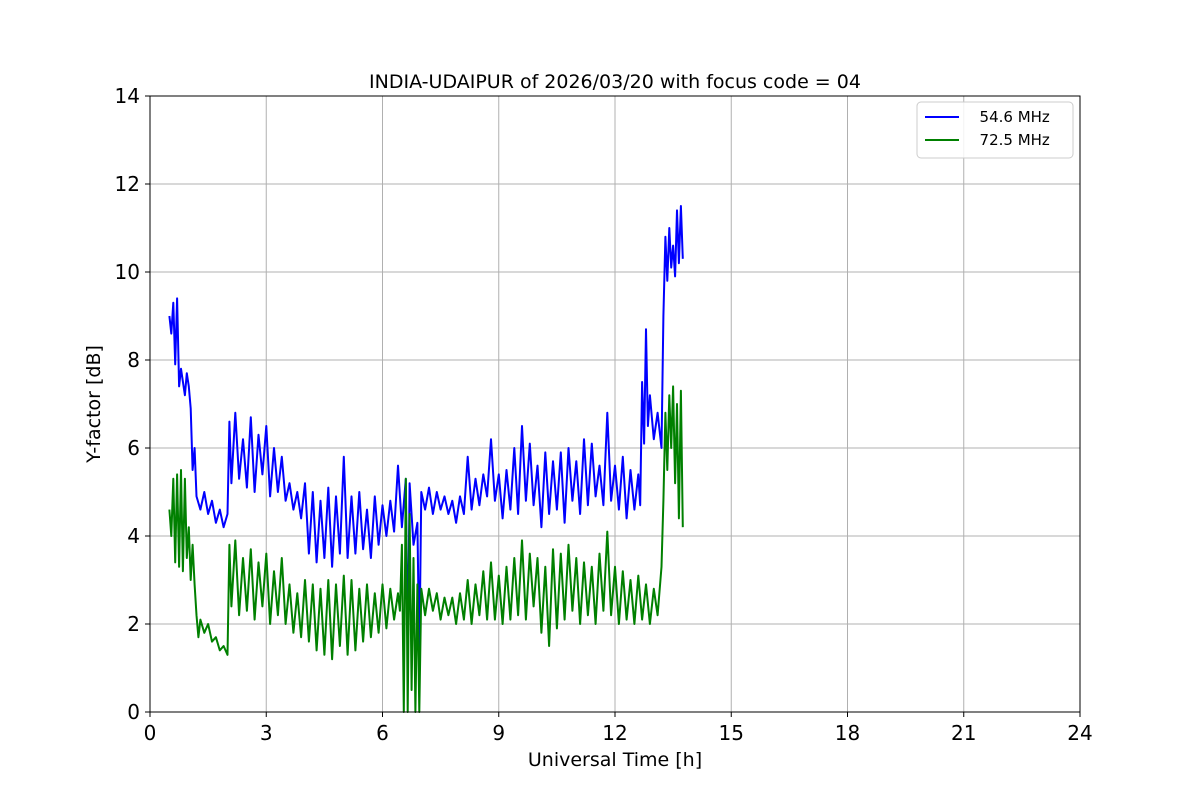 Image resolution: width=1200 pixels, height=800 pixels. What do you see at coordinates (133, 536) in the screenshot?
I see `y-tick-label: 4` at bounding box center [133, 536].